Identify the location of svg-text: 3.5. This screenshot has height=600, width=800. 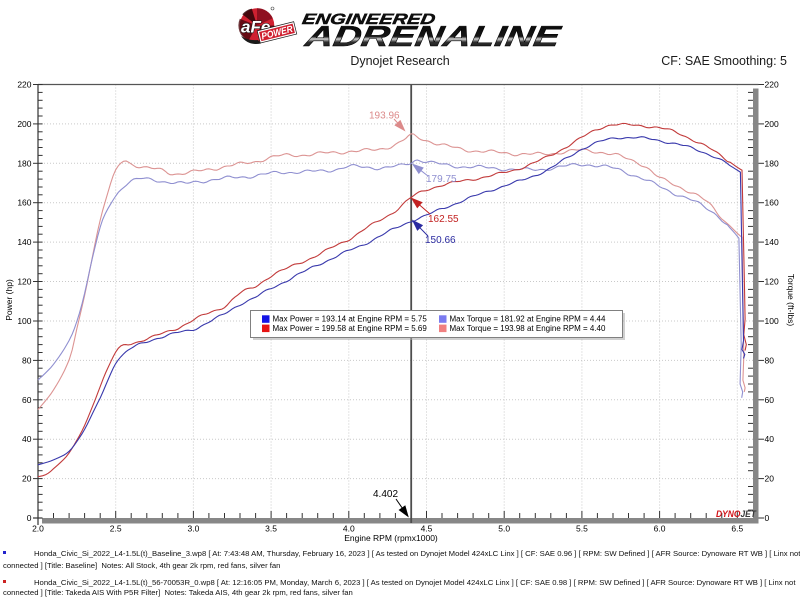
(271, 529).